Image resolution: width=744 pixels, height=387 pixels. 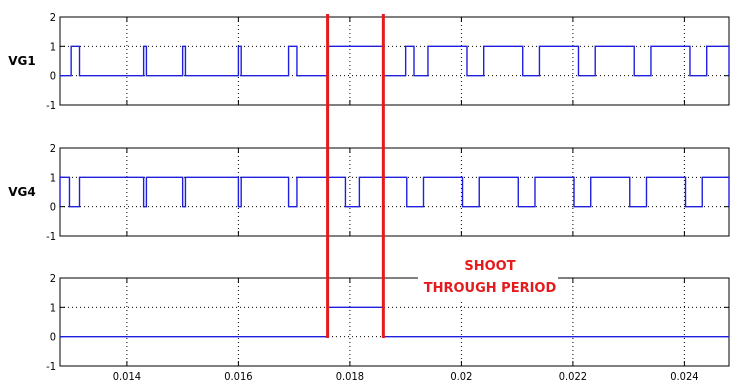 I want to click on annotation-line-2: THROUGH PERIOD, so click(x=490, y=288).